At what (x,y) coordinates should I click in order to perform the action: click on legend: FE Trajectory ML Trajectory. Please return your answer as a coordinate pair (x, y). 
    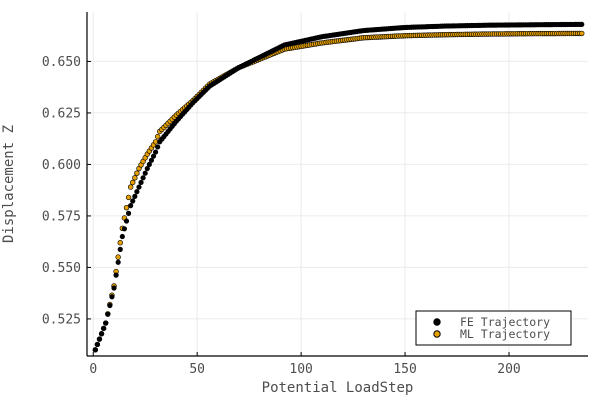
    Looking at the image, I should click on (493, 328).